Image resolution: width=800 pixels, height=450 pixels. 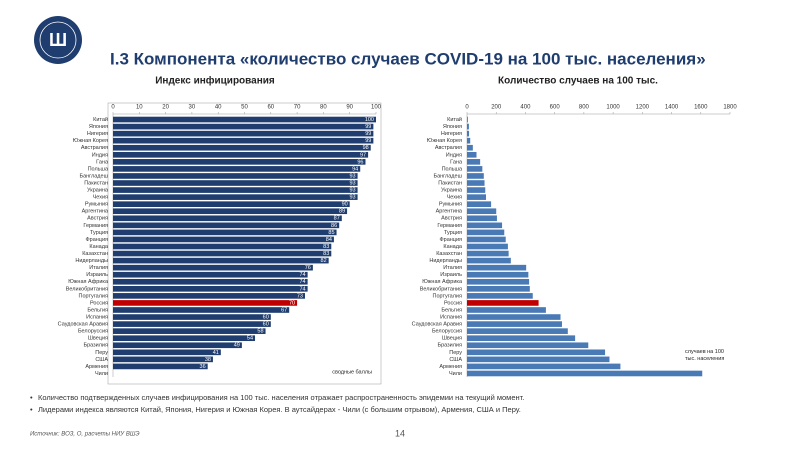 What do you see at coordinates (349, 108) in the screenshot?
I see `x-tick-label: 90` at bounding box center [349, 108].